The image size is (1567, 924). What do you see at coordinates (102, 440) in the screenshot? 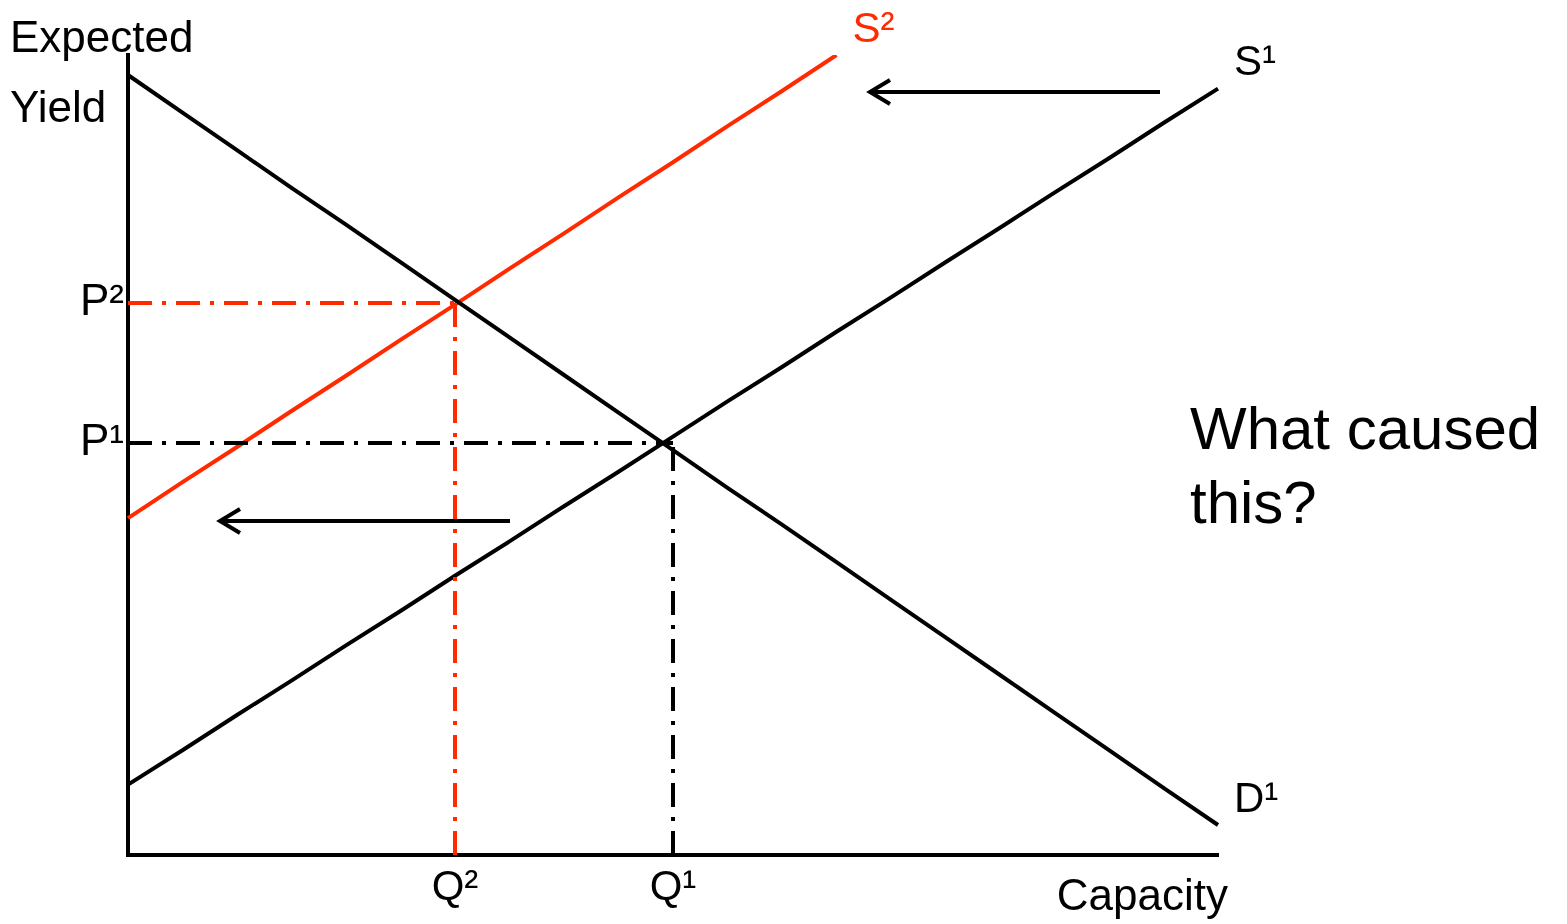
I see `ref-line-label: P¹` at bounding box center [102, 440].